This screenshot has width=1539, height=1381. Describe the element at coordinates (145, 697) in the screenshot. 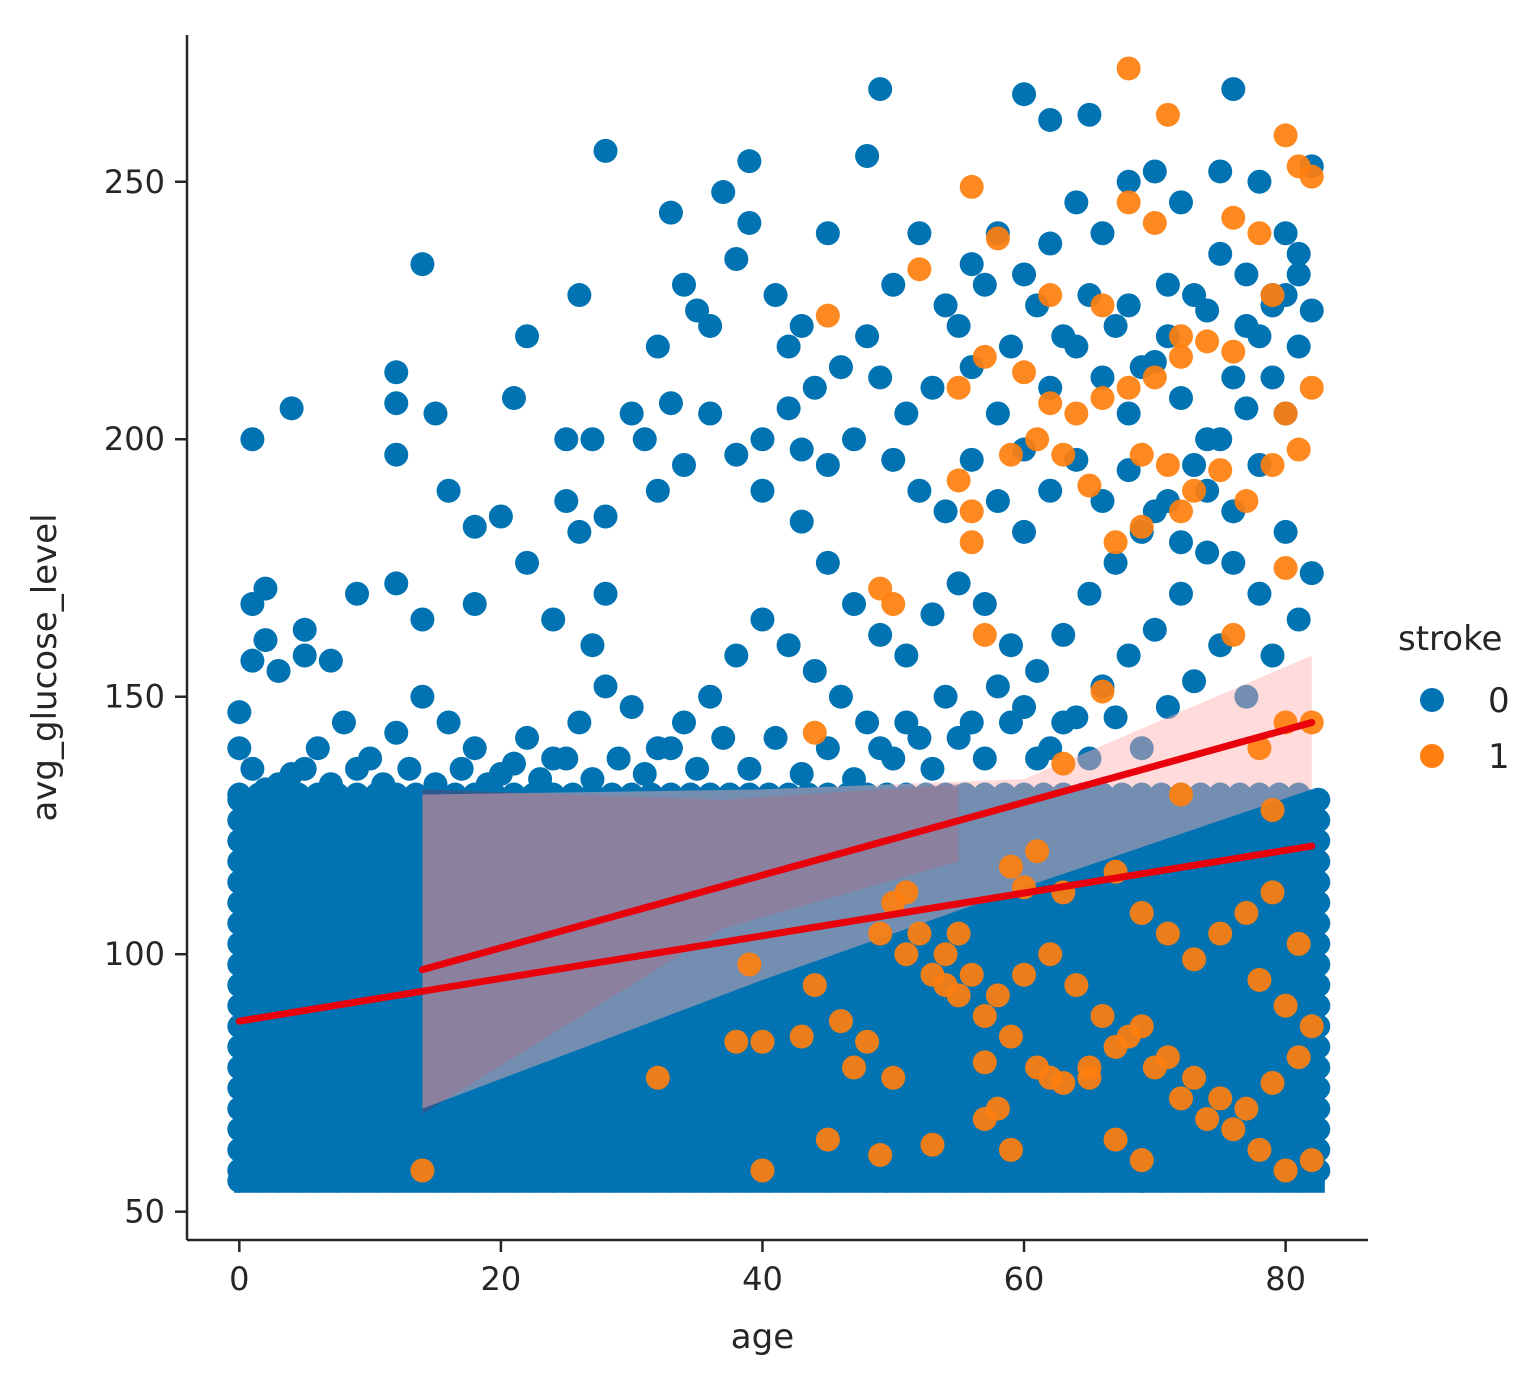

I see `y-axis-ticks: 50 100 150 200 250` at that location.